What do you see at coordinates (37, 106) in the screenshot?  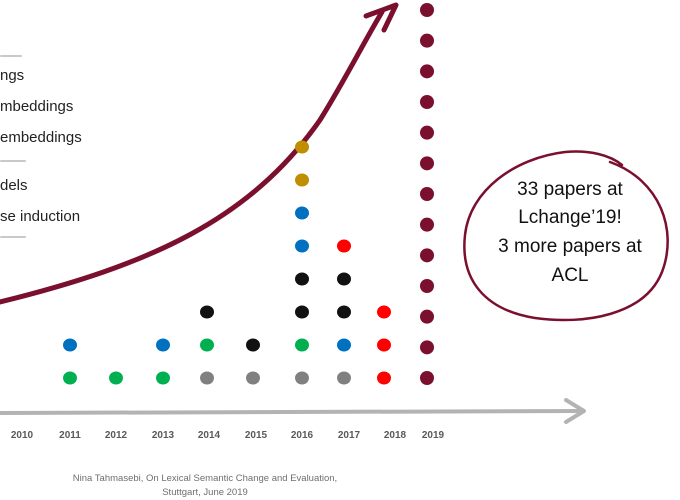 I see `legend-item-2: mbeddings` at bounding box center [37, 106].